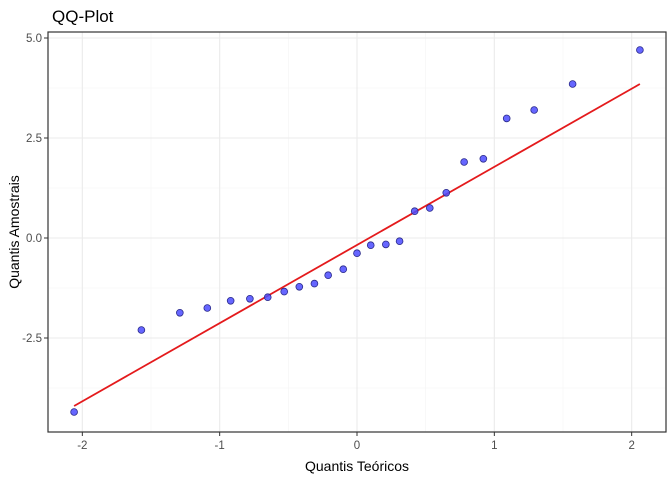 Image resolution: width=672 pixels, height=480 pixels. I want to click on y-axis-title: Quantis Amostrais, so click(14, 232).